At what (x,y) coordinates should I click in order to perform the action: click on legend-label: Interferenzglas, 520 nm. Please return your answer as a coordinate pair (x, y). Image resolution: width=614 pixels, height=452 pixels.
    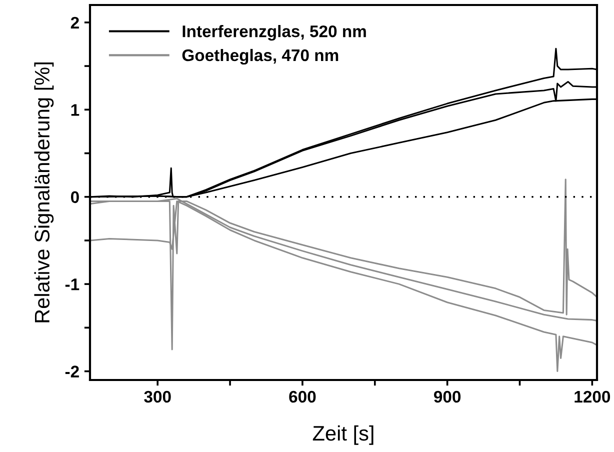
    Looking at the image, I should click on (274, 33).